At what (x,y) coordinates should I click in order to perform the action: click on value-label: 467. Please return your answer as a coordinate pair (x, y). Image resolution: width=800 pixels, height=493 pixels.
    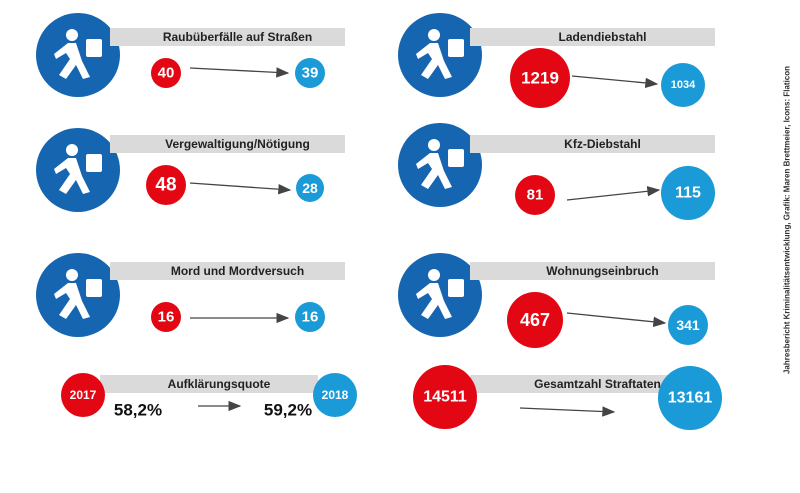
    Looking at the image, I should click on (535, 320).